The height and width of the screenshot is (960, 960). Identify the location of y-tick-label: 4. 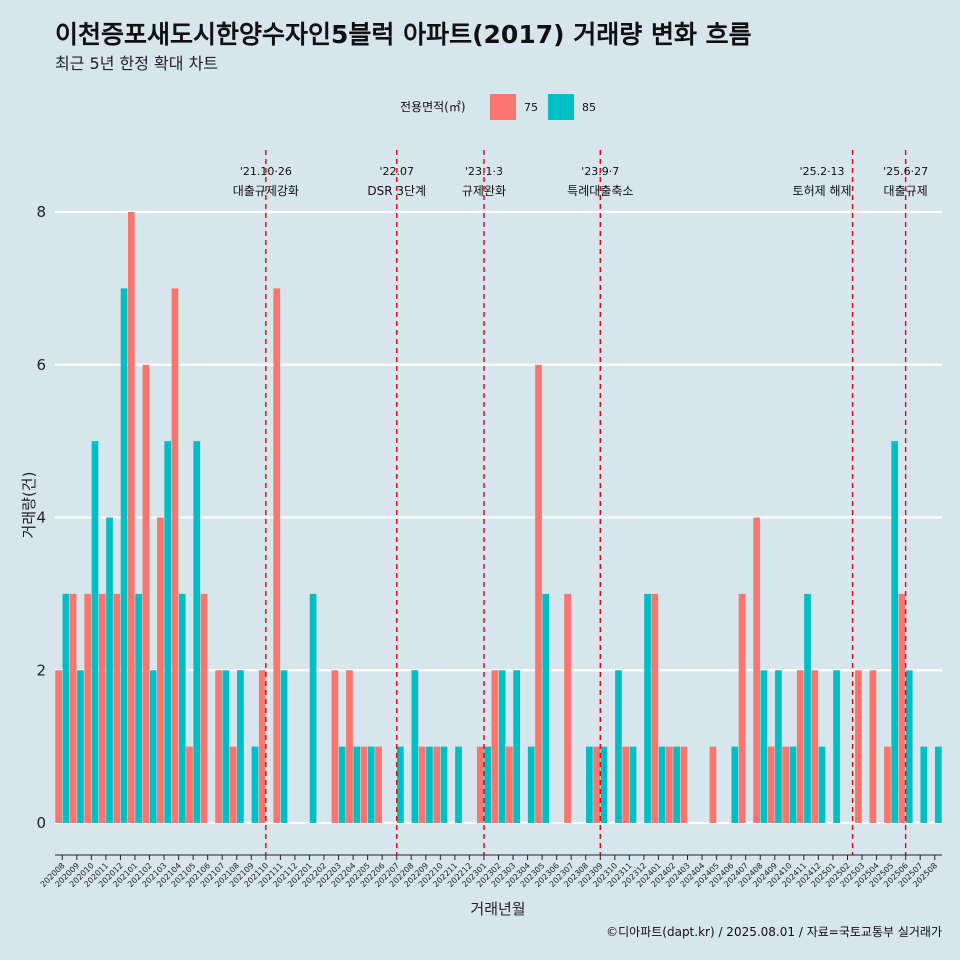
(41, 518).